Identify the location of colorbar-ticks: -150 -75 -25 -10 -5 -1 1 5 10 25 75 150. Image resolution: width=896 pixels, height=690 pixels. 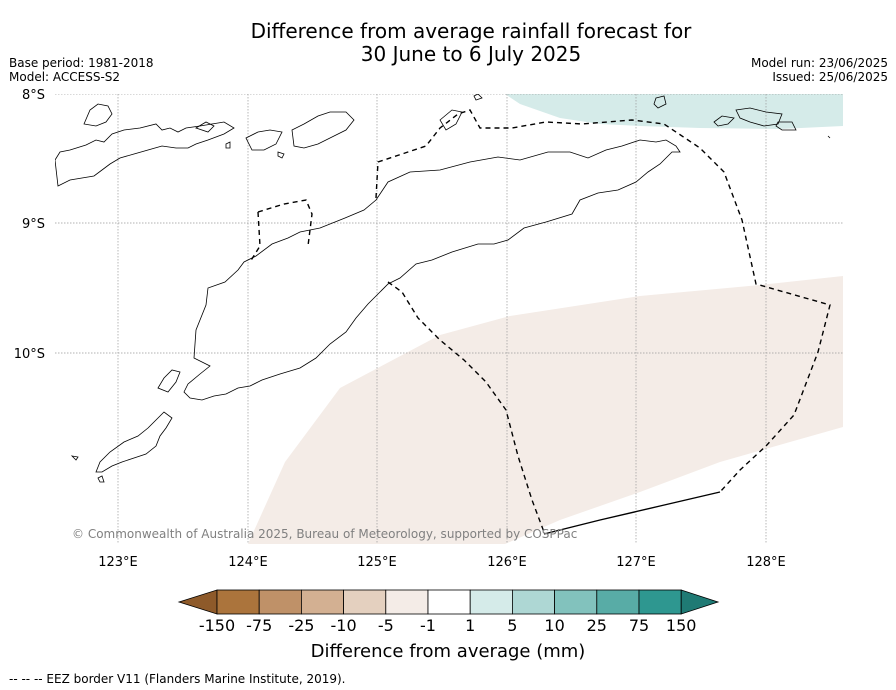
(448, 625).